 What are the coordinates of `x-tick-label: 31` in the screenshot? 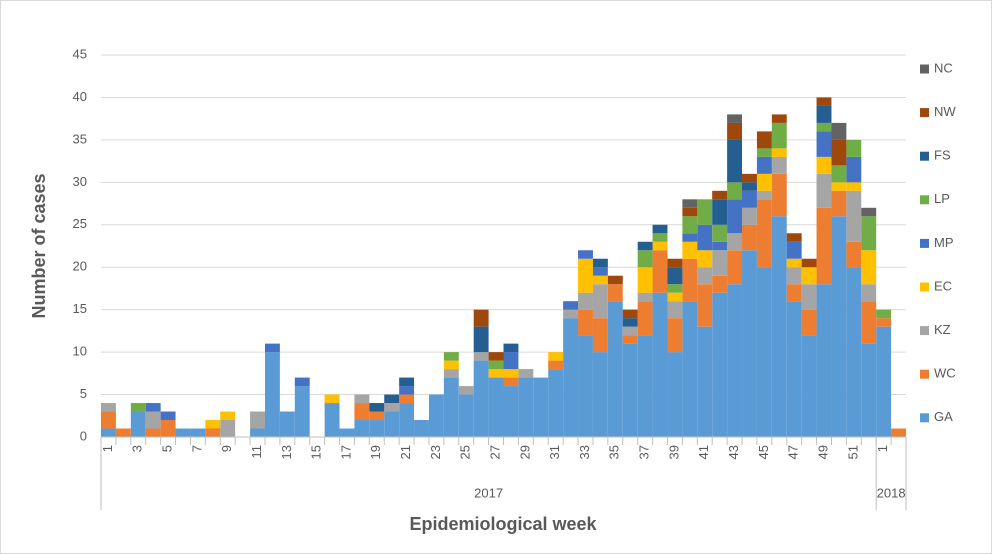 It's located at (554, 452).